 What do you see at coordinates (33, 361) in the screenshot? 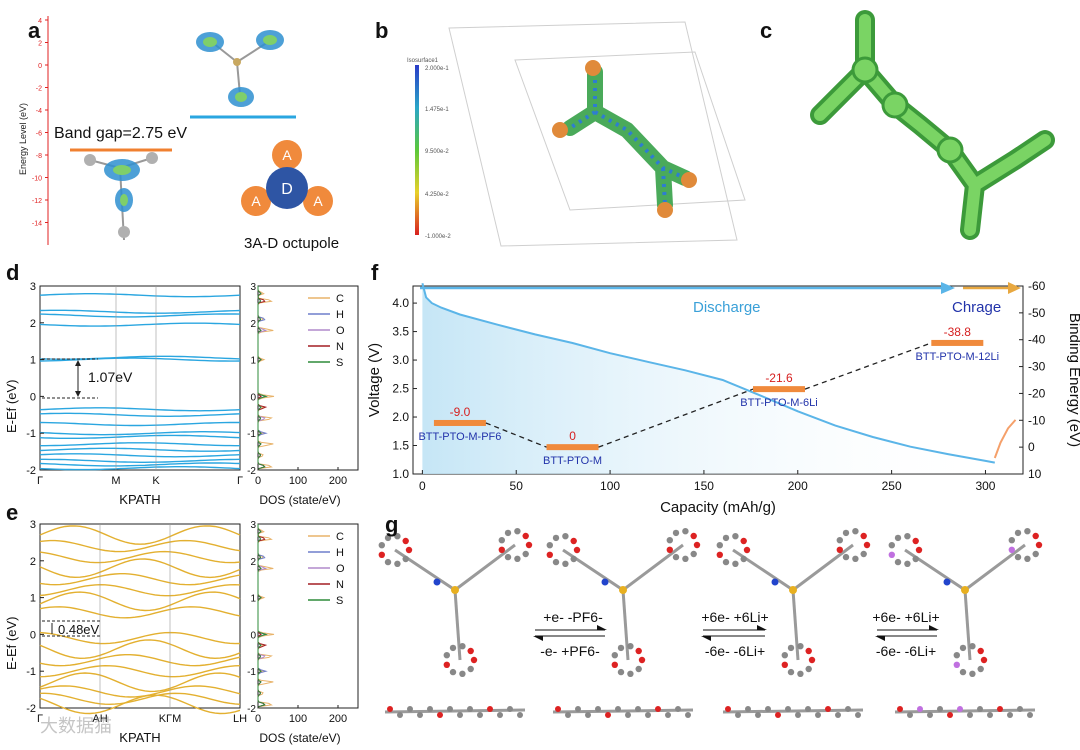
I see `band-y-tick-label: 1` at bounding box center [33, 361].